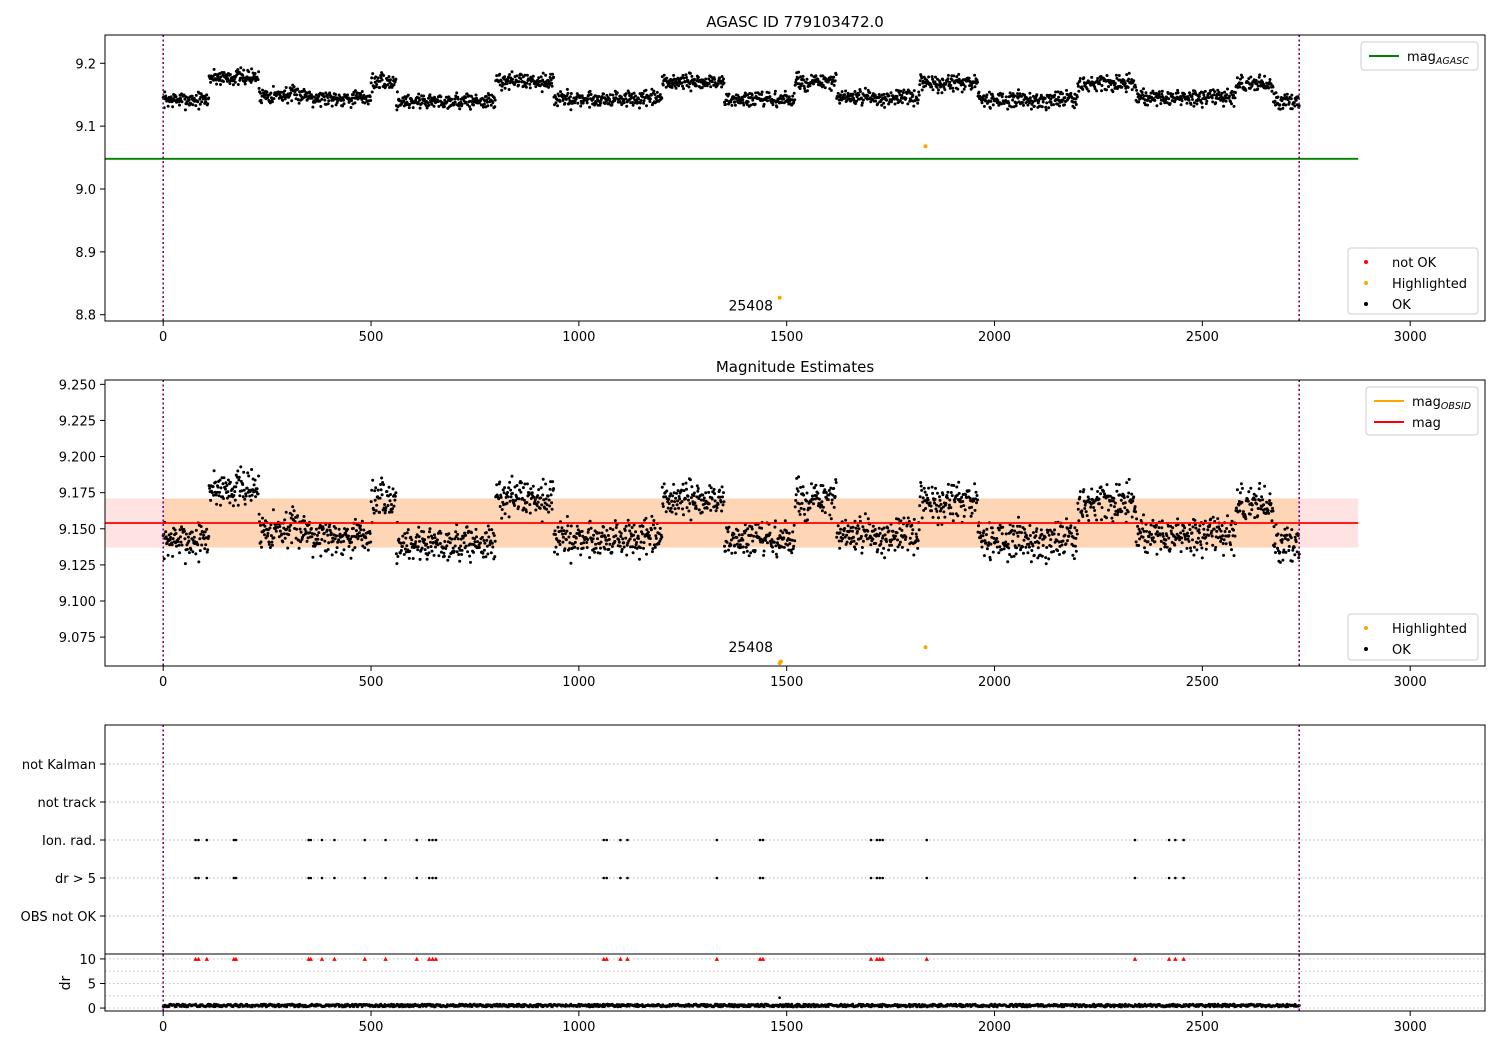  I want to click on y-tick-label: 9.075, so click(77, 638).